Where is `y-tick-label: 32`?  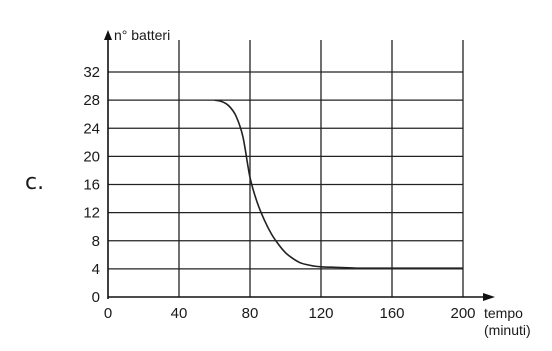
y-tick-label: 32 is located at coordinates (91, 72).